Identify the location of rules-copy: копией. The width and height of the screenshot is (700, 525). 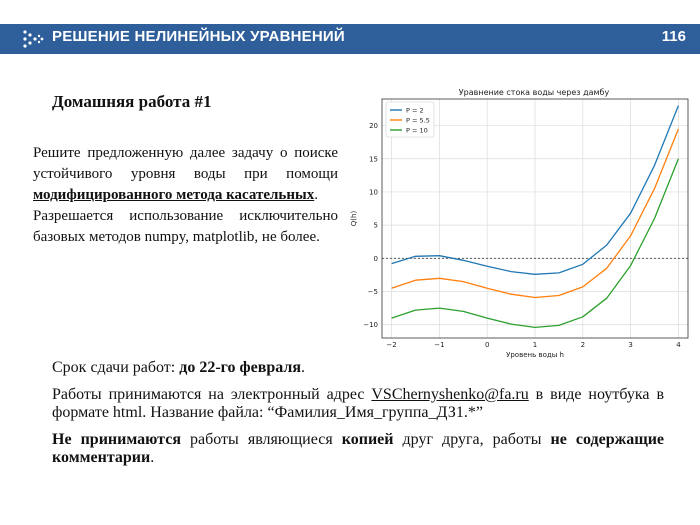
(367, 439).